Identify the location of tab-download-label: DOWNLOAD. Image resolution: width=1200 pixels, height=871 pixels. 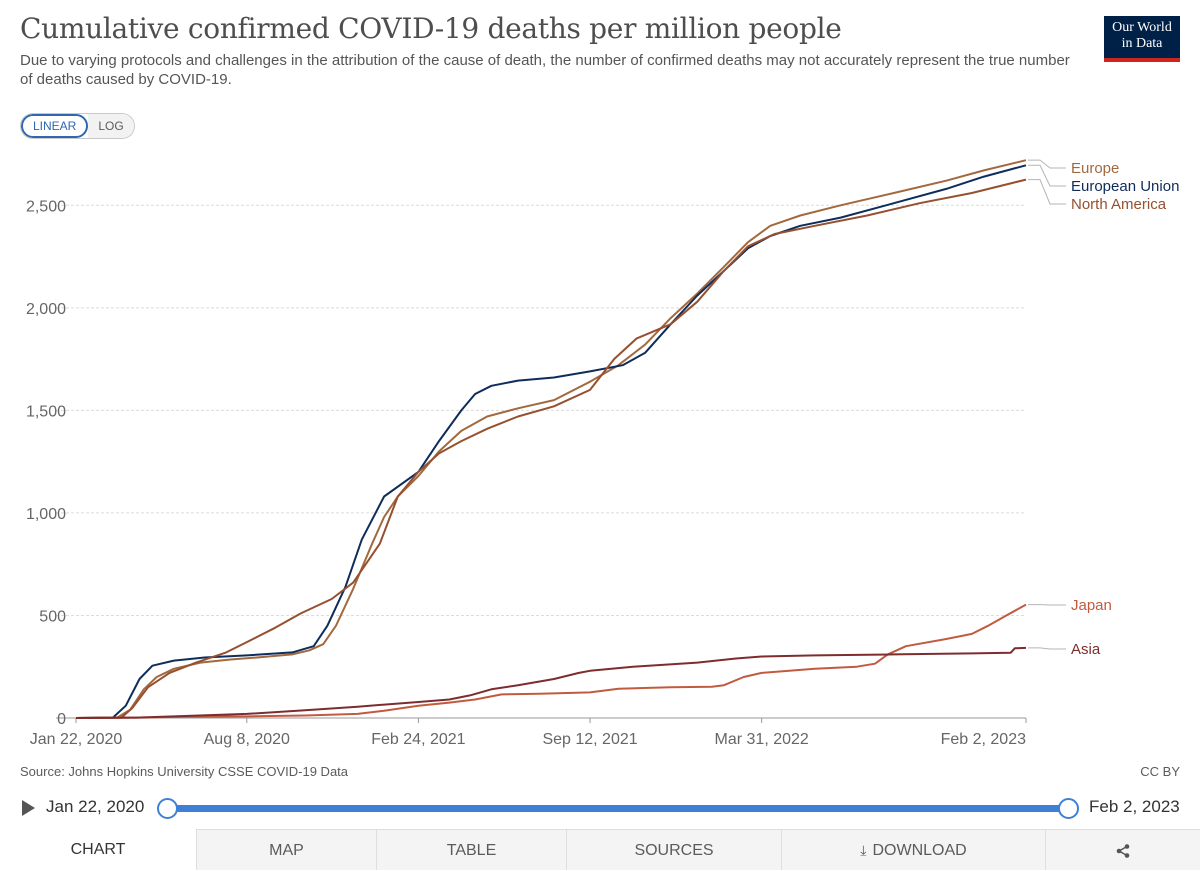
(919, 850).